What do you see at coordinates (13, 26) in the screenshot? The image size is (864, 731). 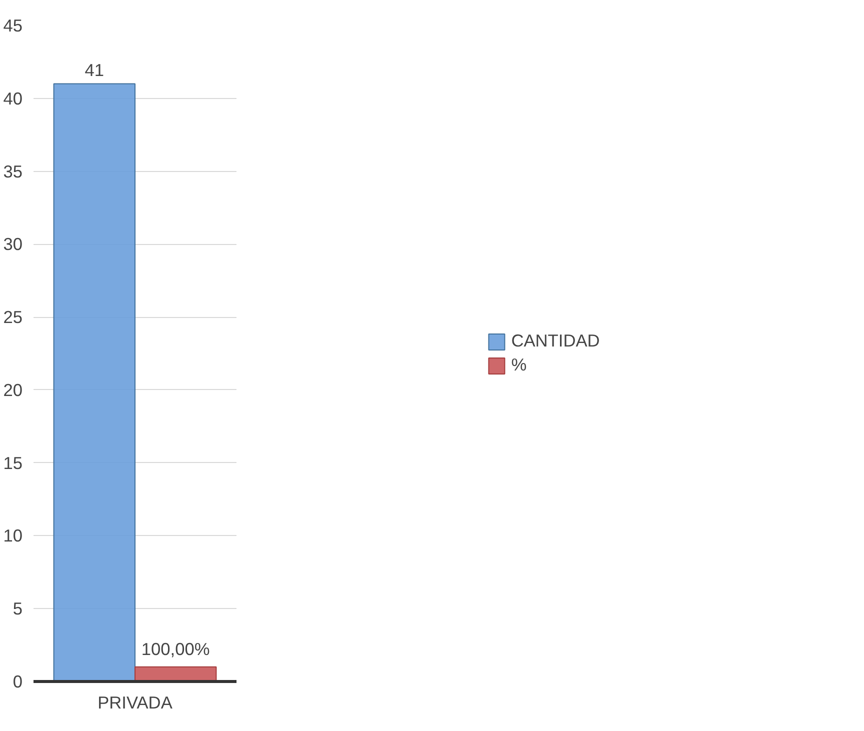 I see `y-tick-label: 45` at bounding box center [13, 26].